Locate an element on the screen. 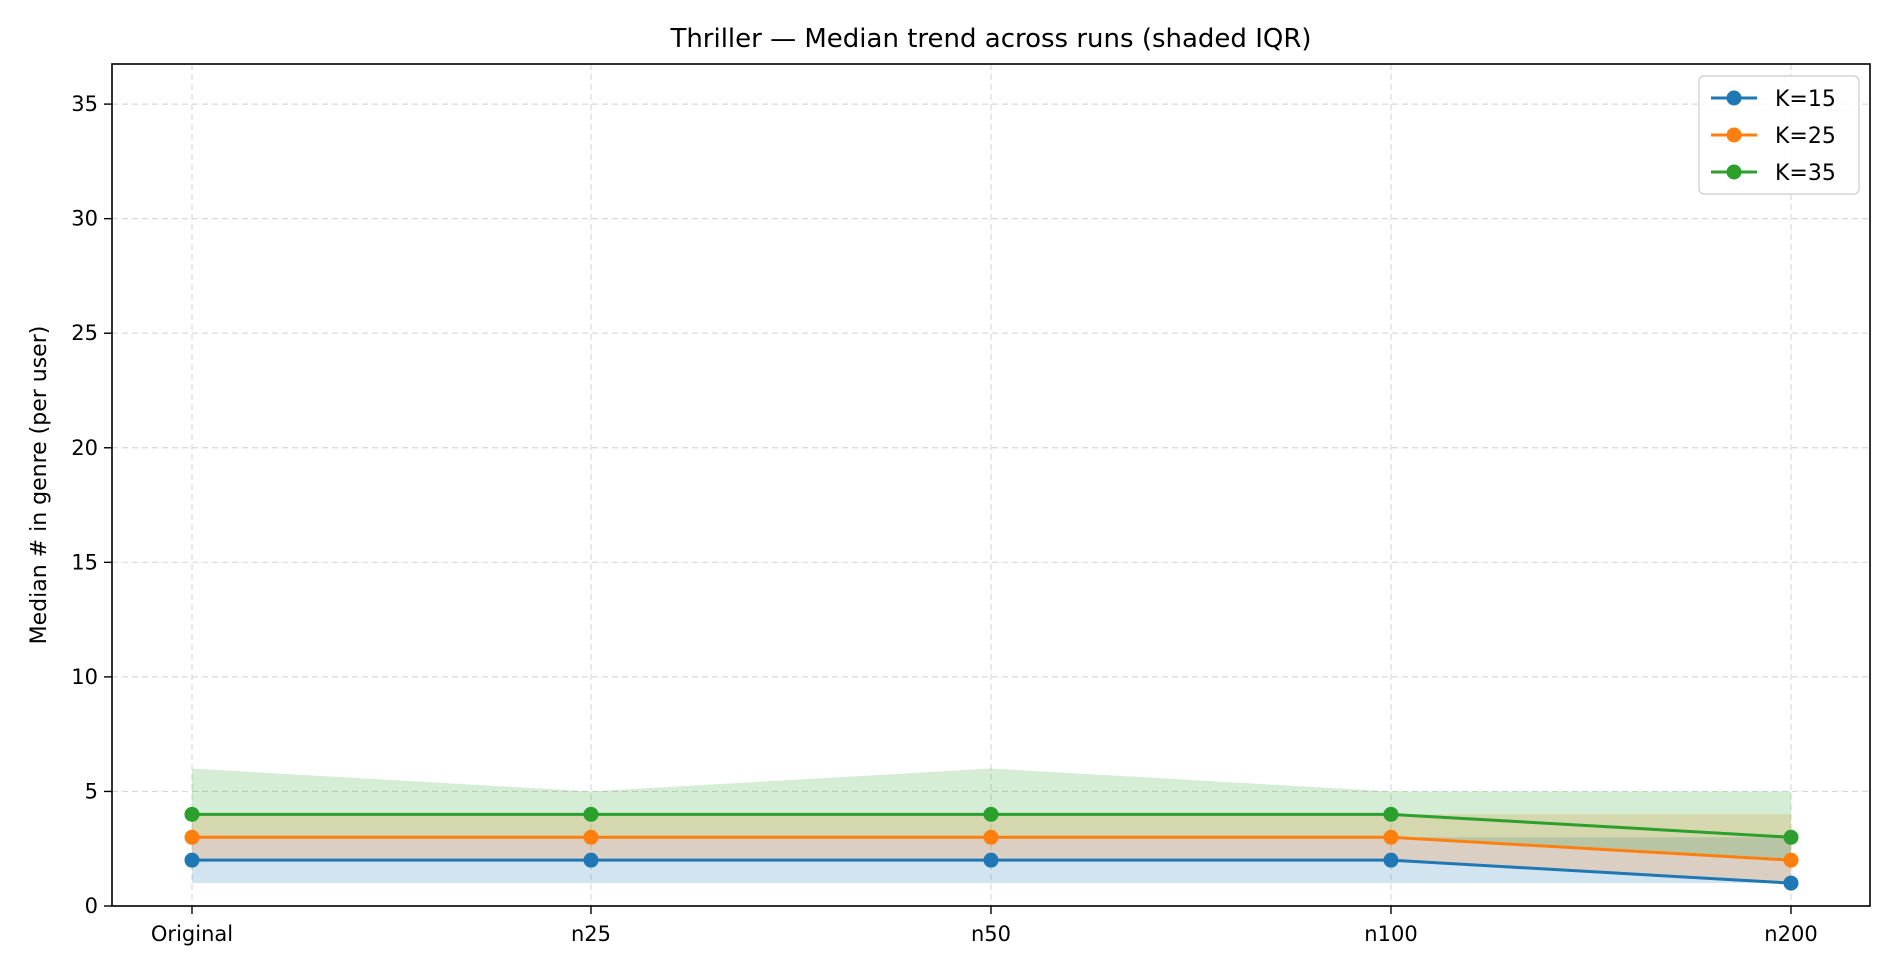 This screenshot has height=972, width=1890. x-tick-label: n200 is located at coordinates (1790, 934).